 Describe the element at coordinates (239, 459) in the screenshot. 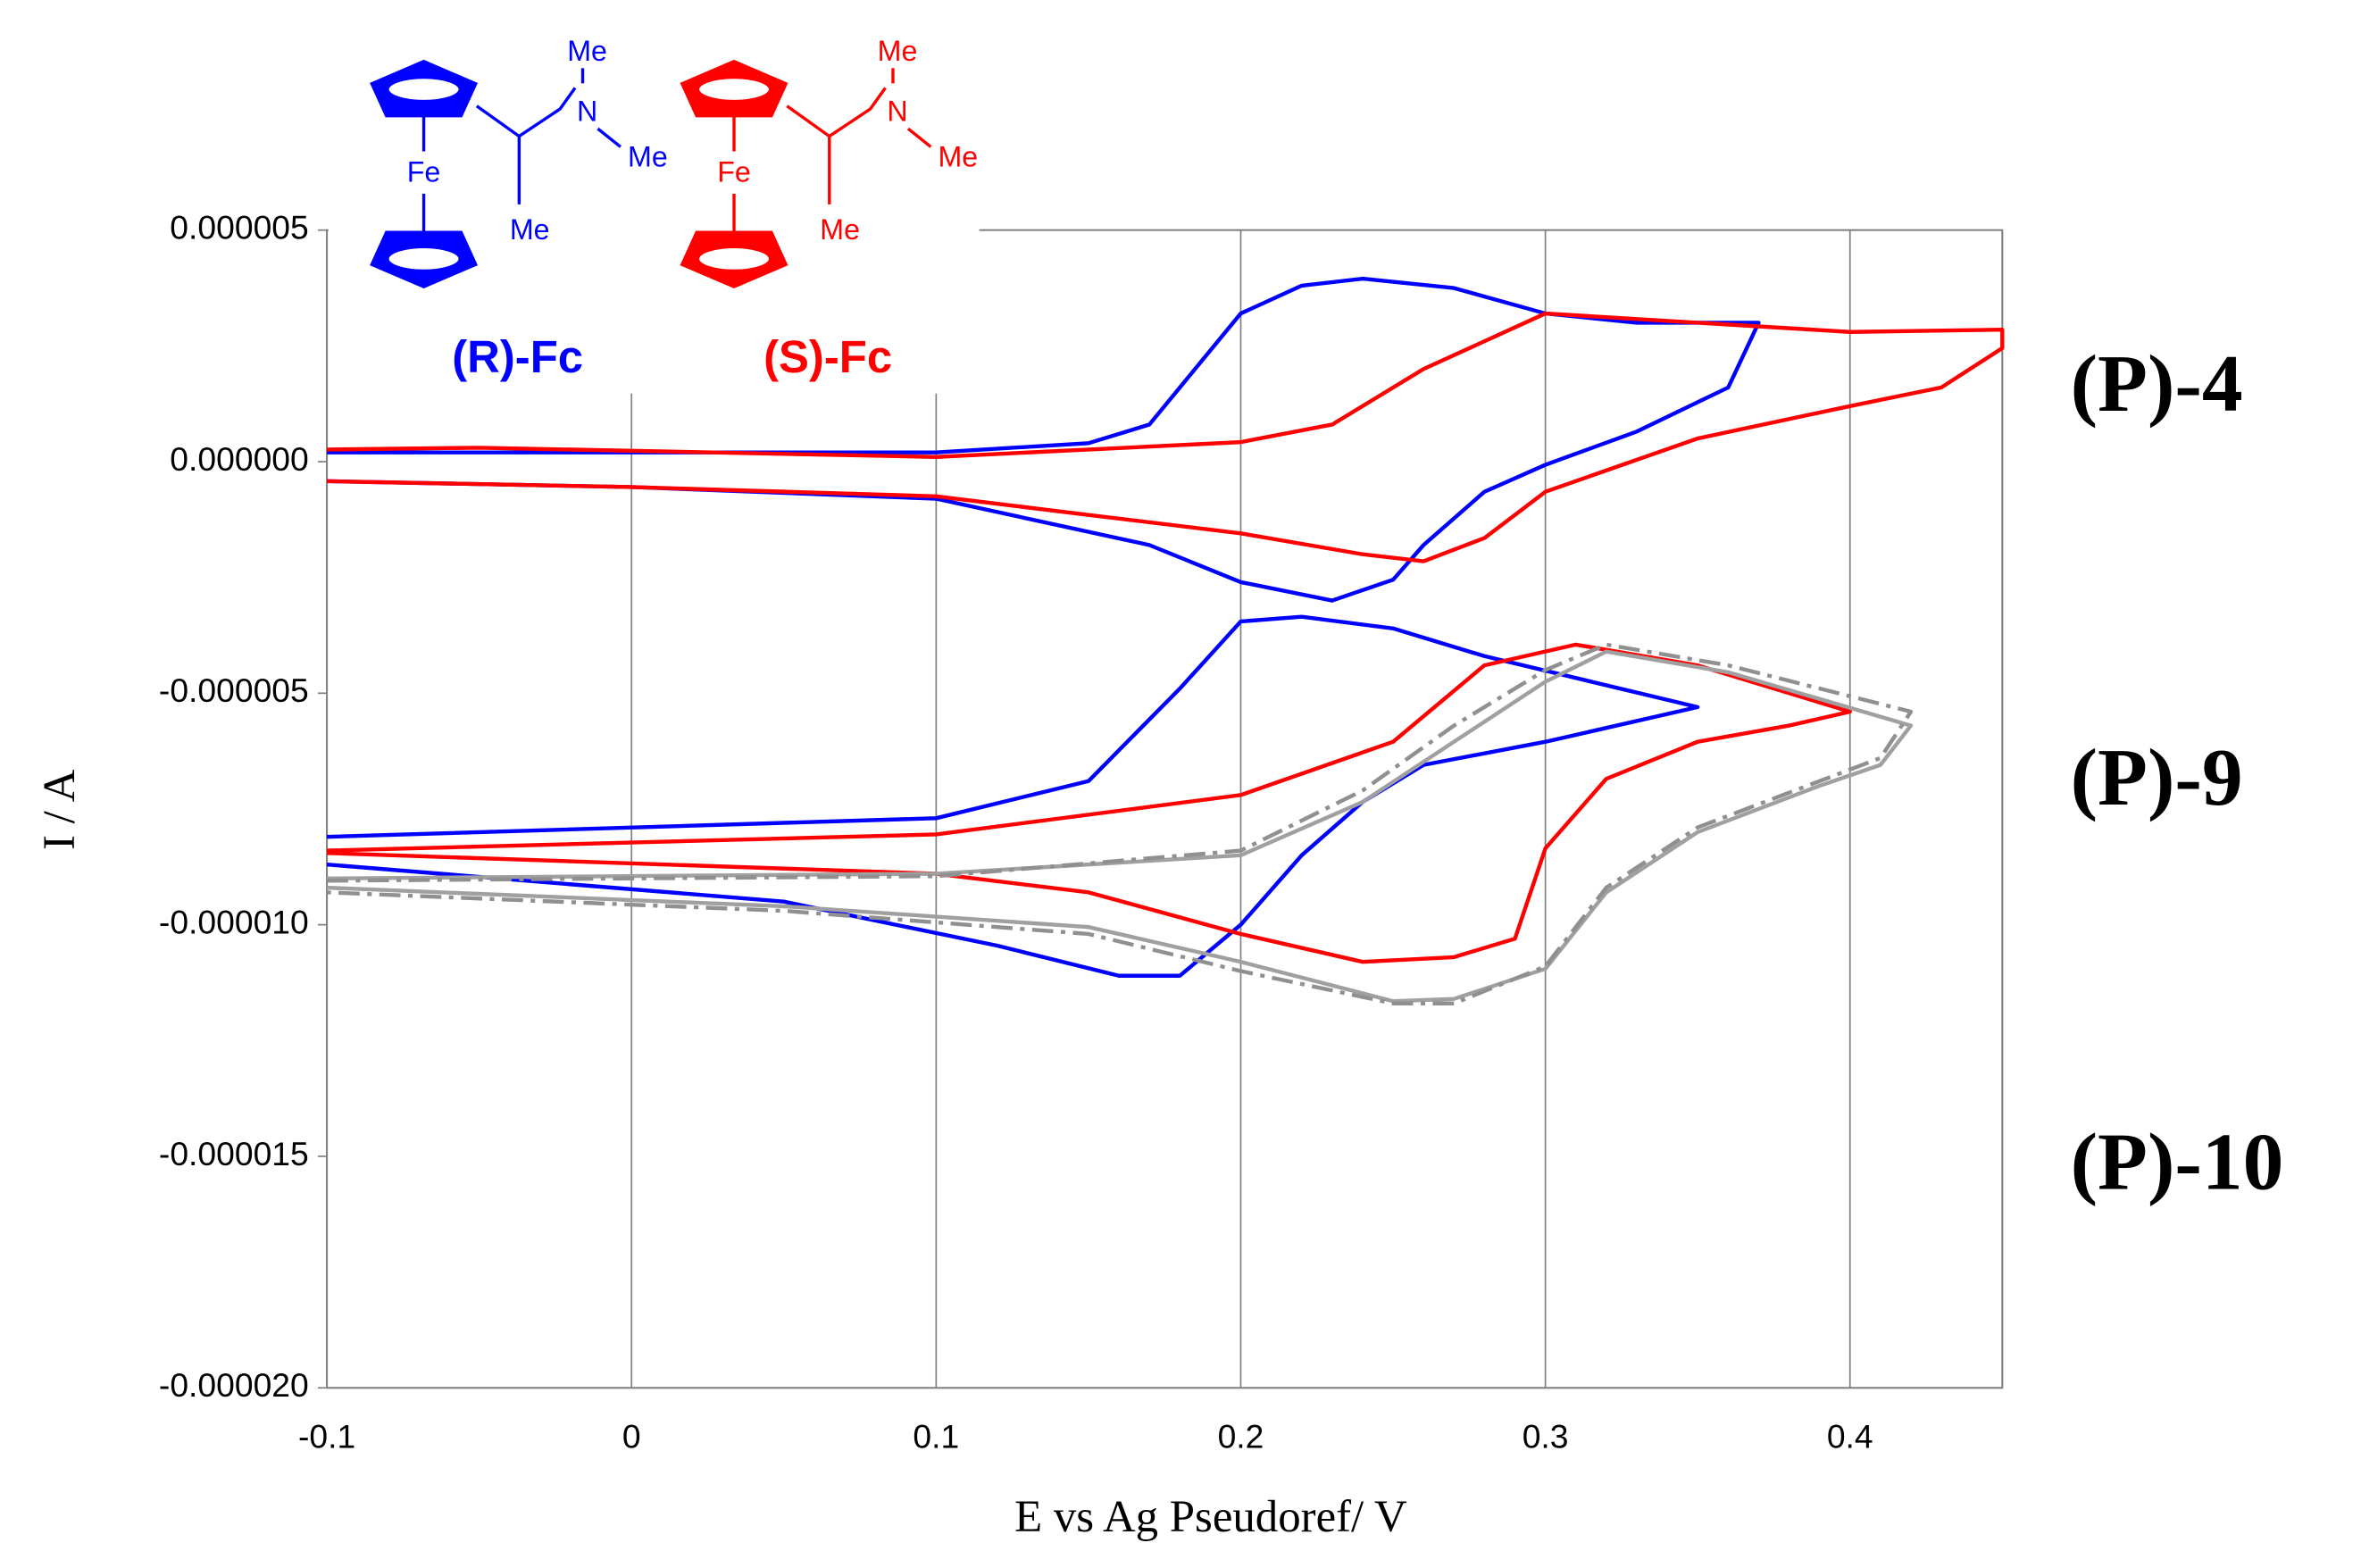

I see `y-tick-label: 0.000000` at that location.